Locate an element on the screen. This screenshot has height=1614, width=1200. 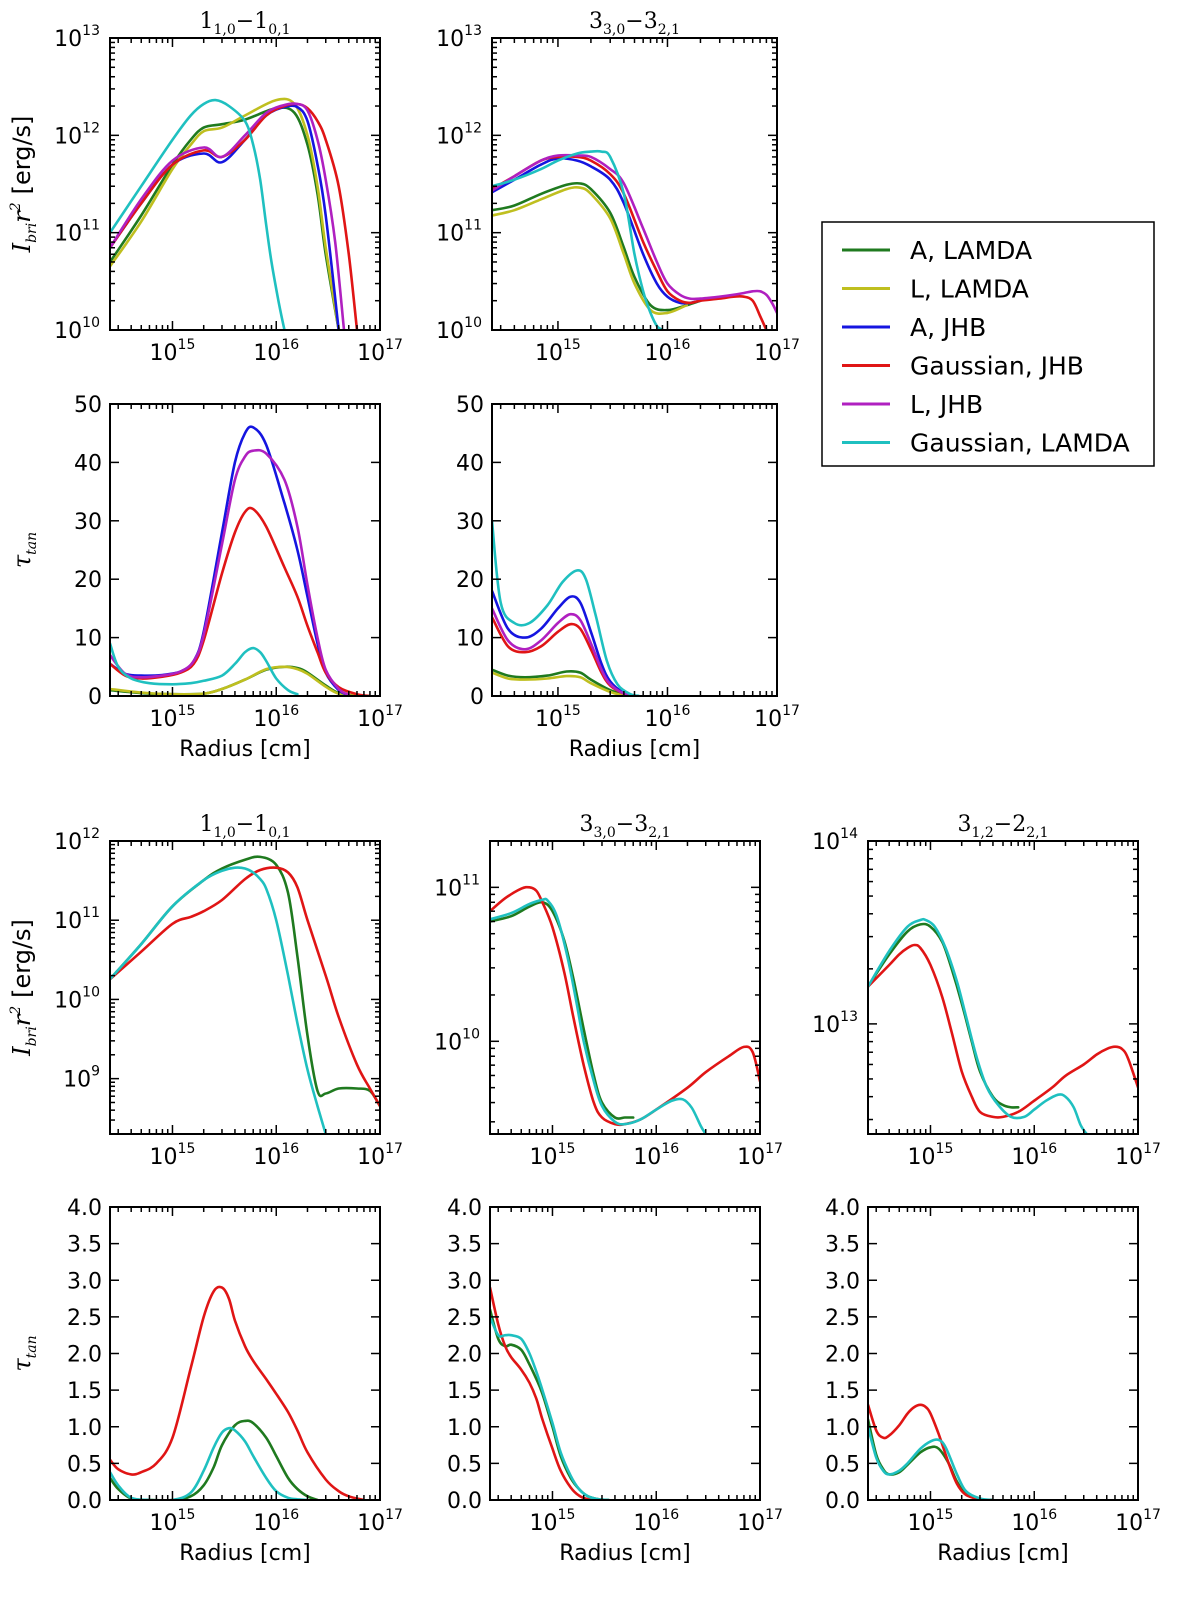
panel-p2: 1015 1016 1017 1010 1011 1012 1013 33,0−32,1 is located at coordinates (618, 187).